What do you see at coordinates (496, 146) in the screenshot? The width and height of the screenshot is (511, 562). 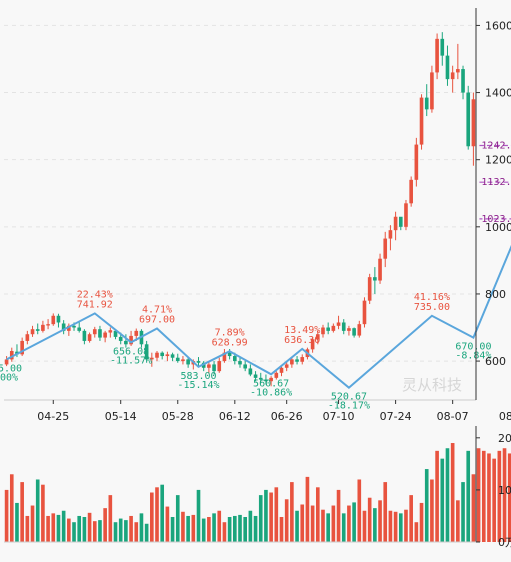 I see `level-label: 1242.19` at bounding box center [496, 146].